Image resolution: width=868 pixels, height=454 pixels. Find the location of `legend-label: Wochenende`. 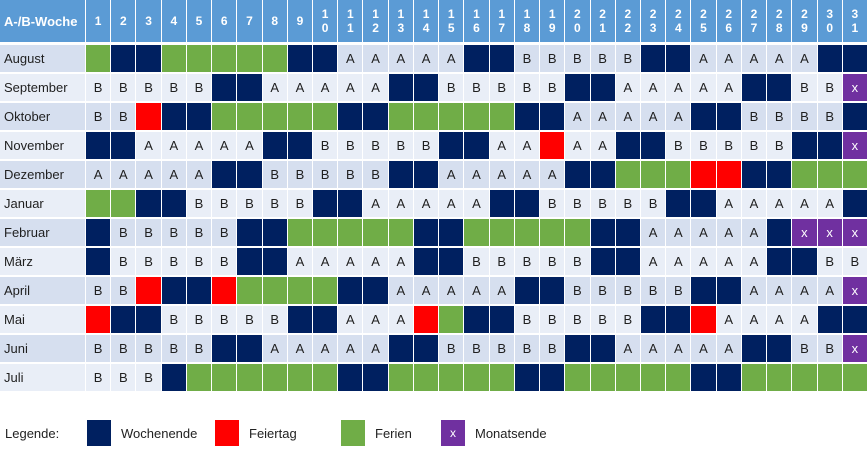

legend-label: Wochenende is located at coordinates (159, 433).